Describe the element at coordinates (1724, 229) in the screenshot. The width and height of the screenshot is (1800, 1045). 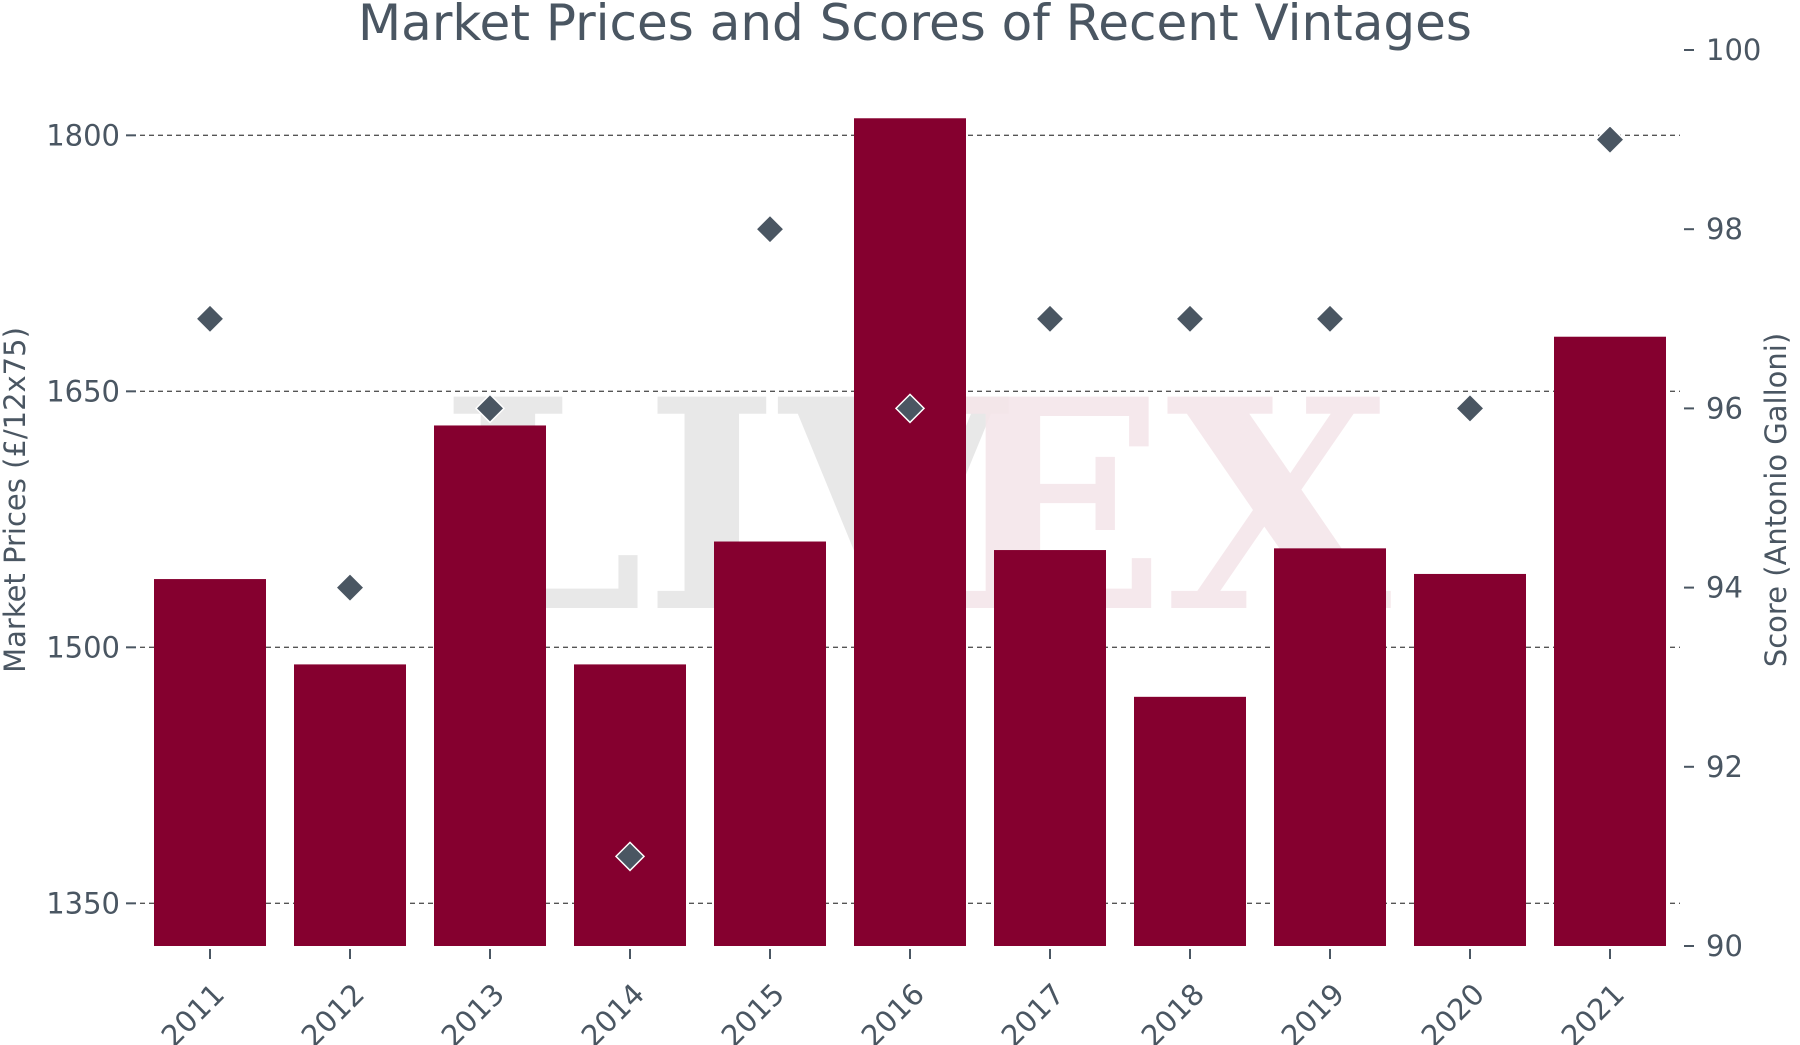
I see `y2-tick-label: 98` at that location.